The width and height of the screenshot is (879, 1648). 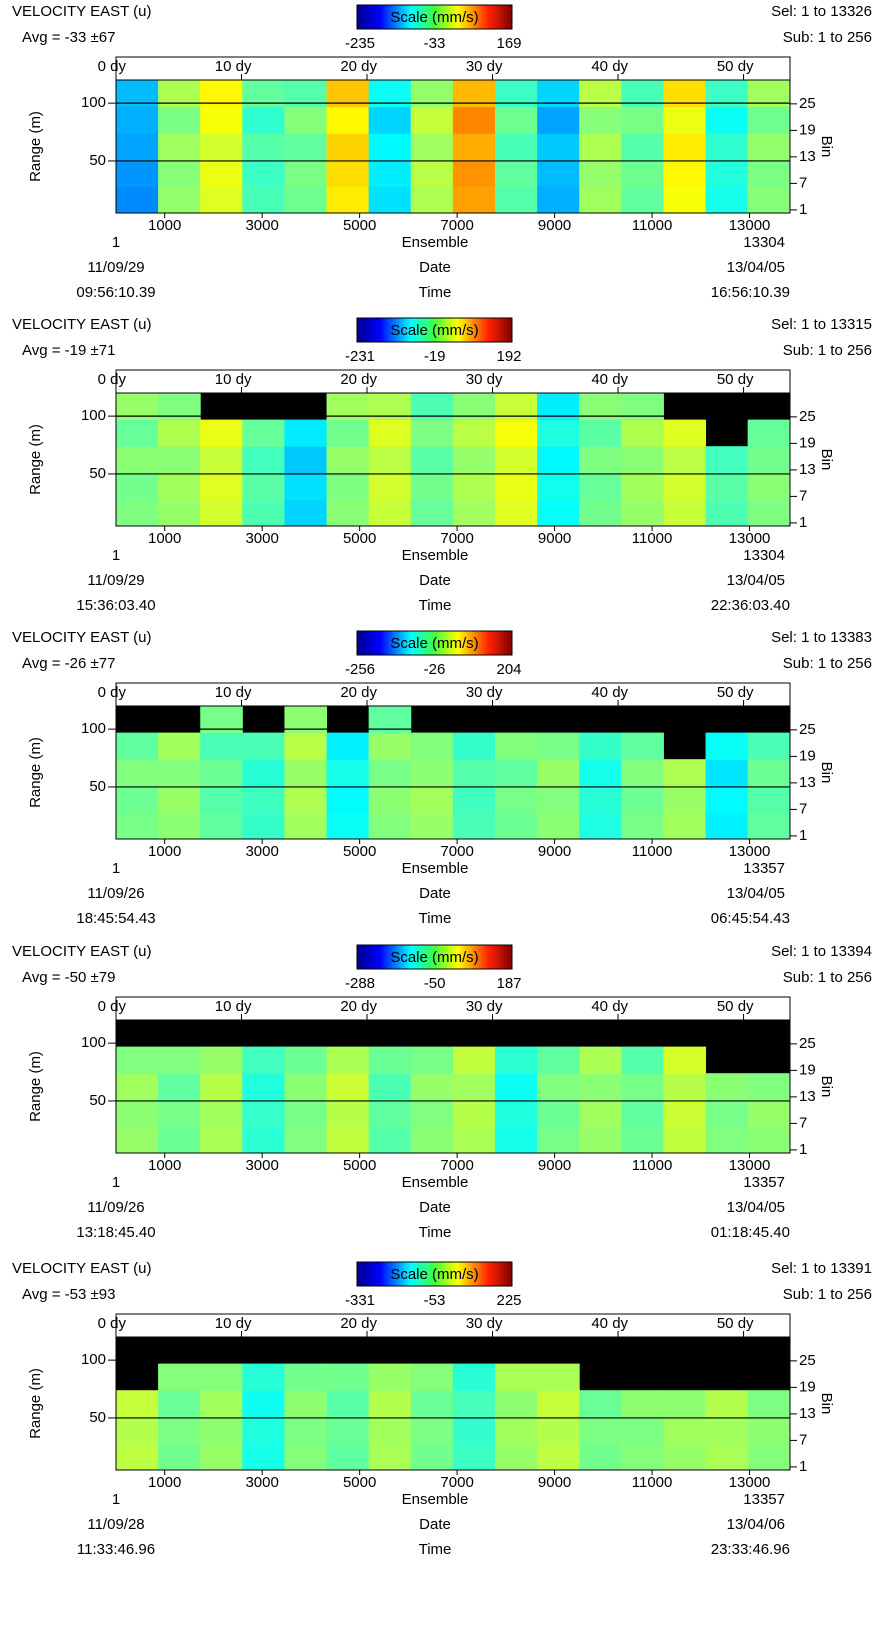 I want to click on x-tick-label: 1000, so click(x=164, y=225).